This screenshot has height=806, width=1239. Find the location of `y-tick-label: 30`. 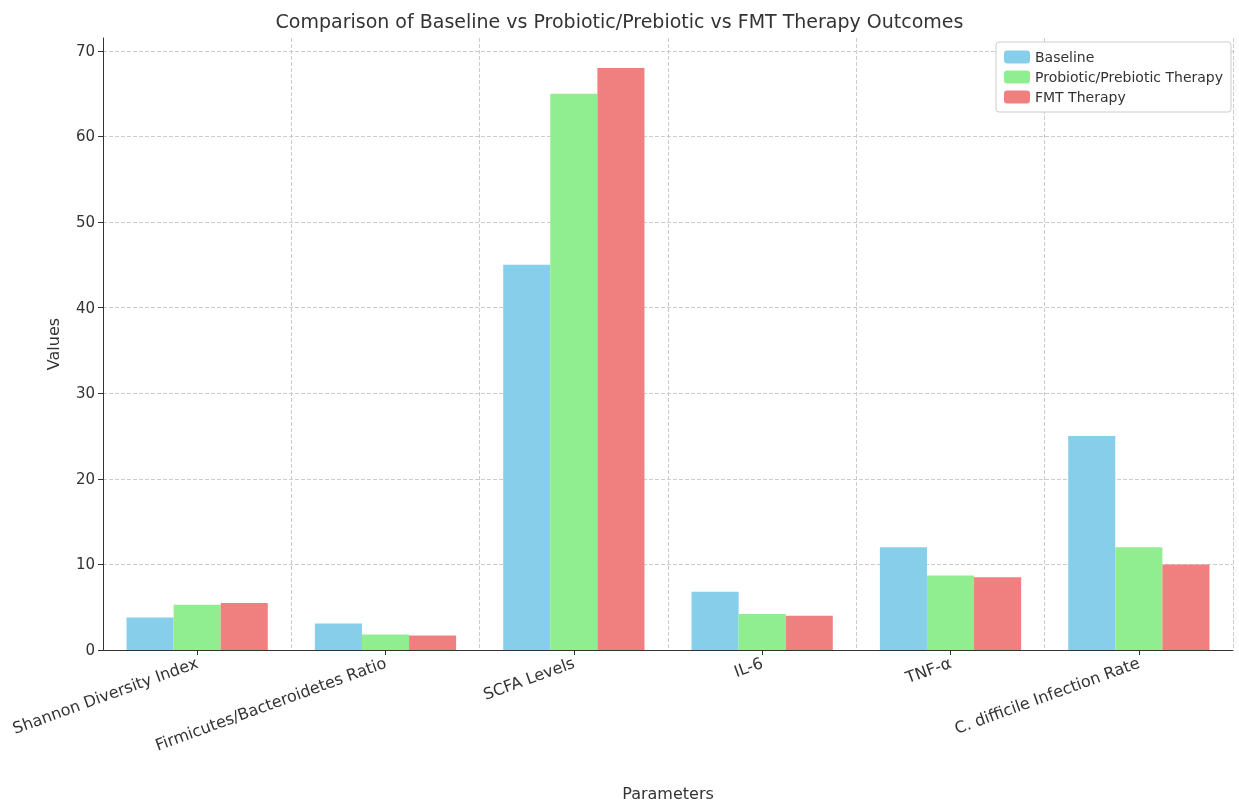

y-tick-label: 30 is located at coordinates (85, 393).